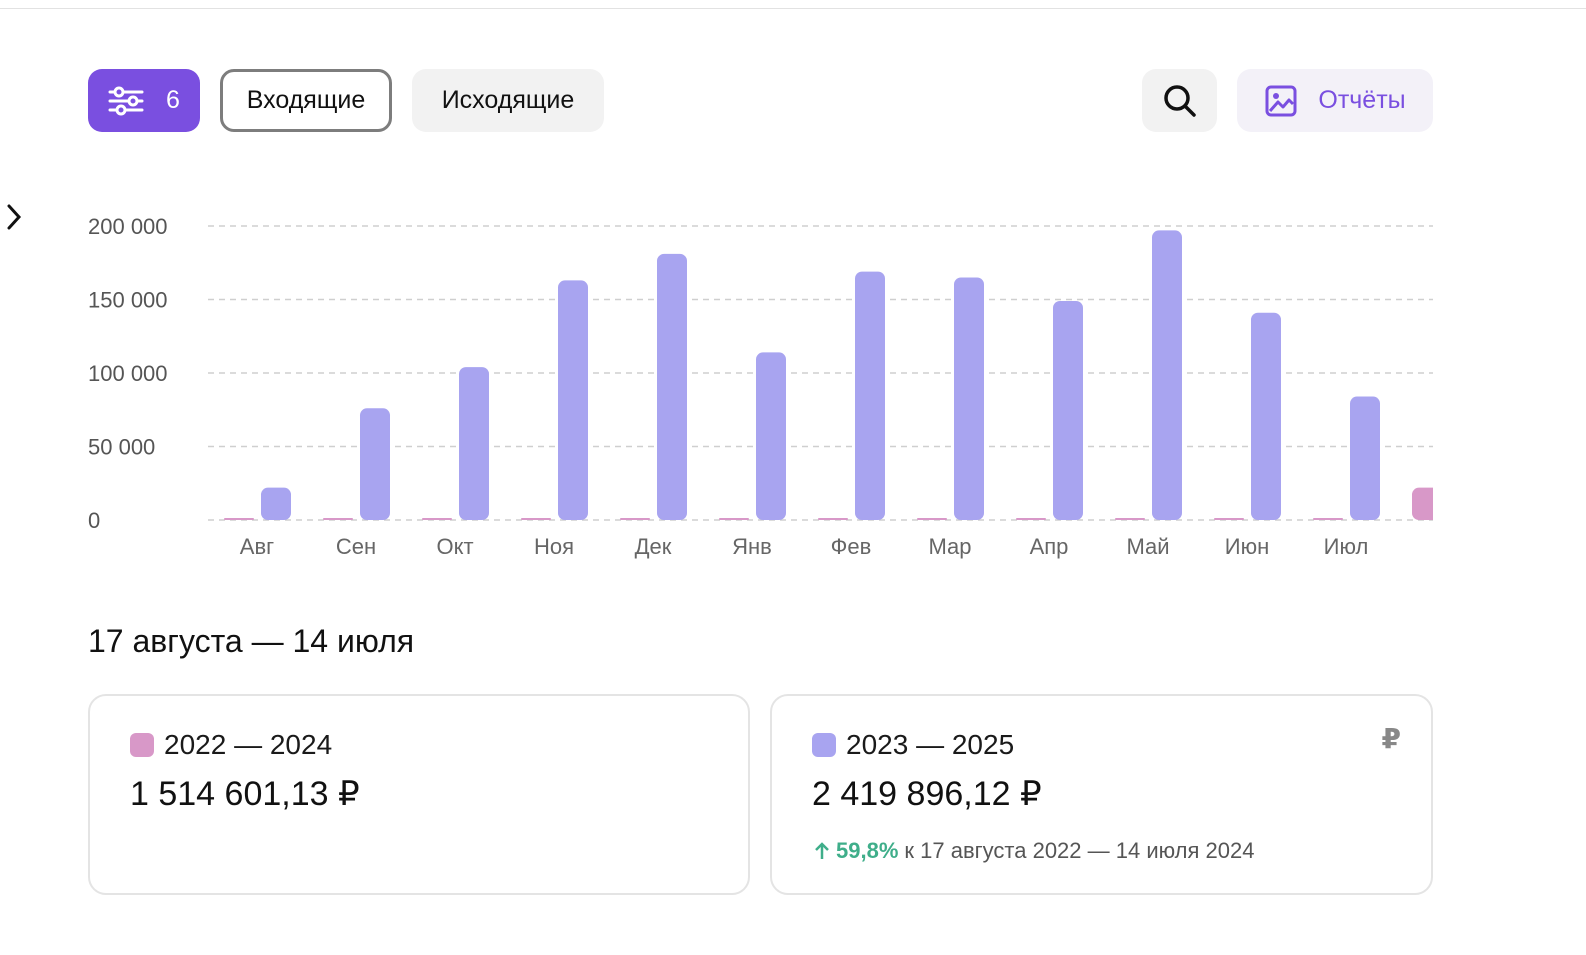 This screenshot has width=1586, height=955. I want to click on x-tick-label: Дек, so click(653, 546).